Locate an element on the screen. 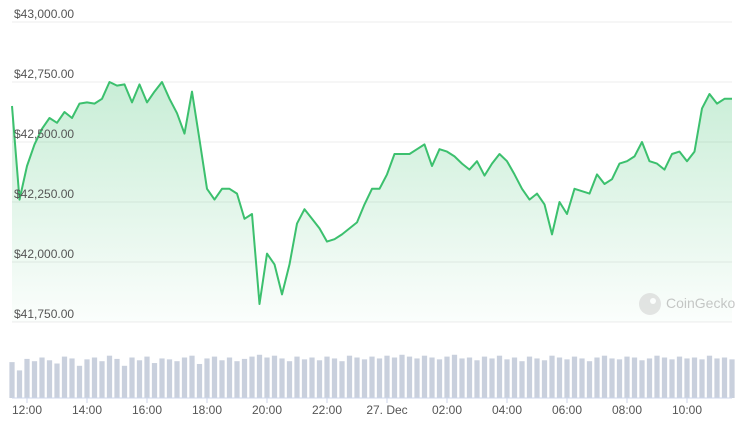 Image resolution: width=740 pixels, height=434 pixels. y-tick-label: $42,750.00 is located at coordinates (44, 74).